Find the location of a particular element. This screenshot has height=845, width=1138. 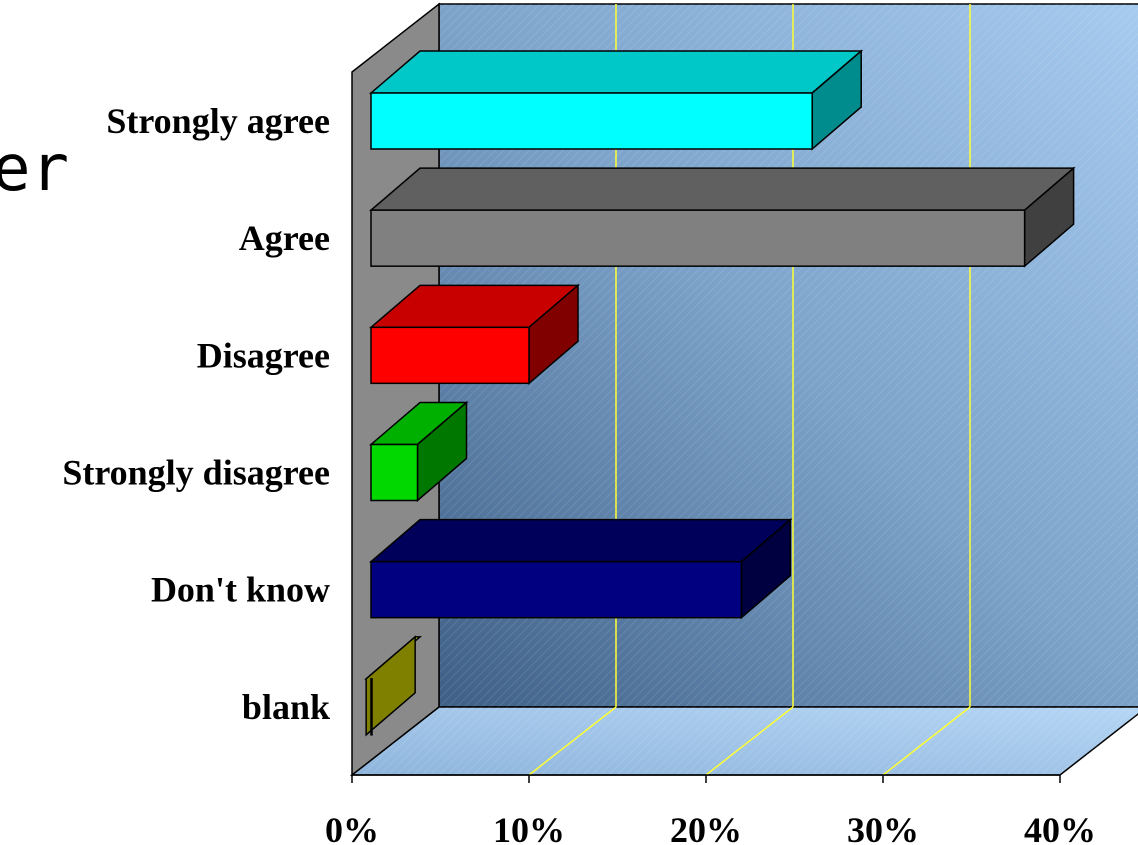

category-label: blank is located at coordinates (286, 707).